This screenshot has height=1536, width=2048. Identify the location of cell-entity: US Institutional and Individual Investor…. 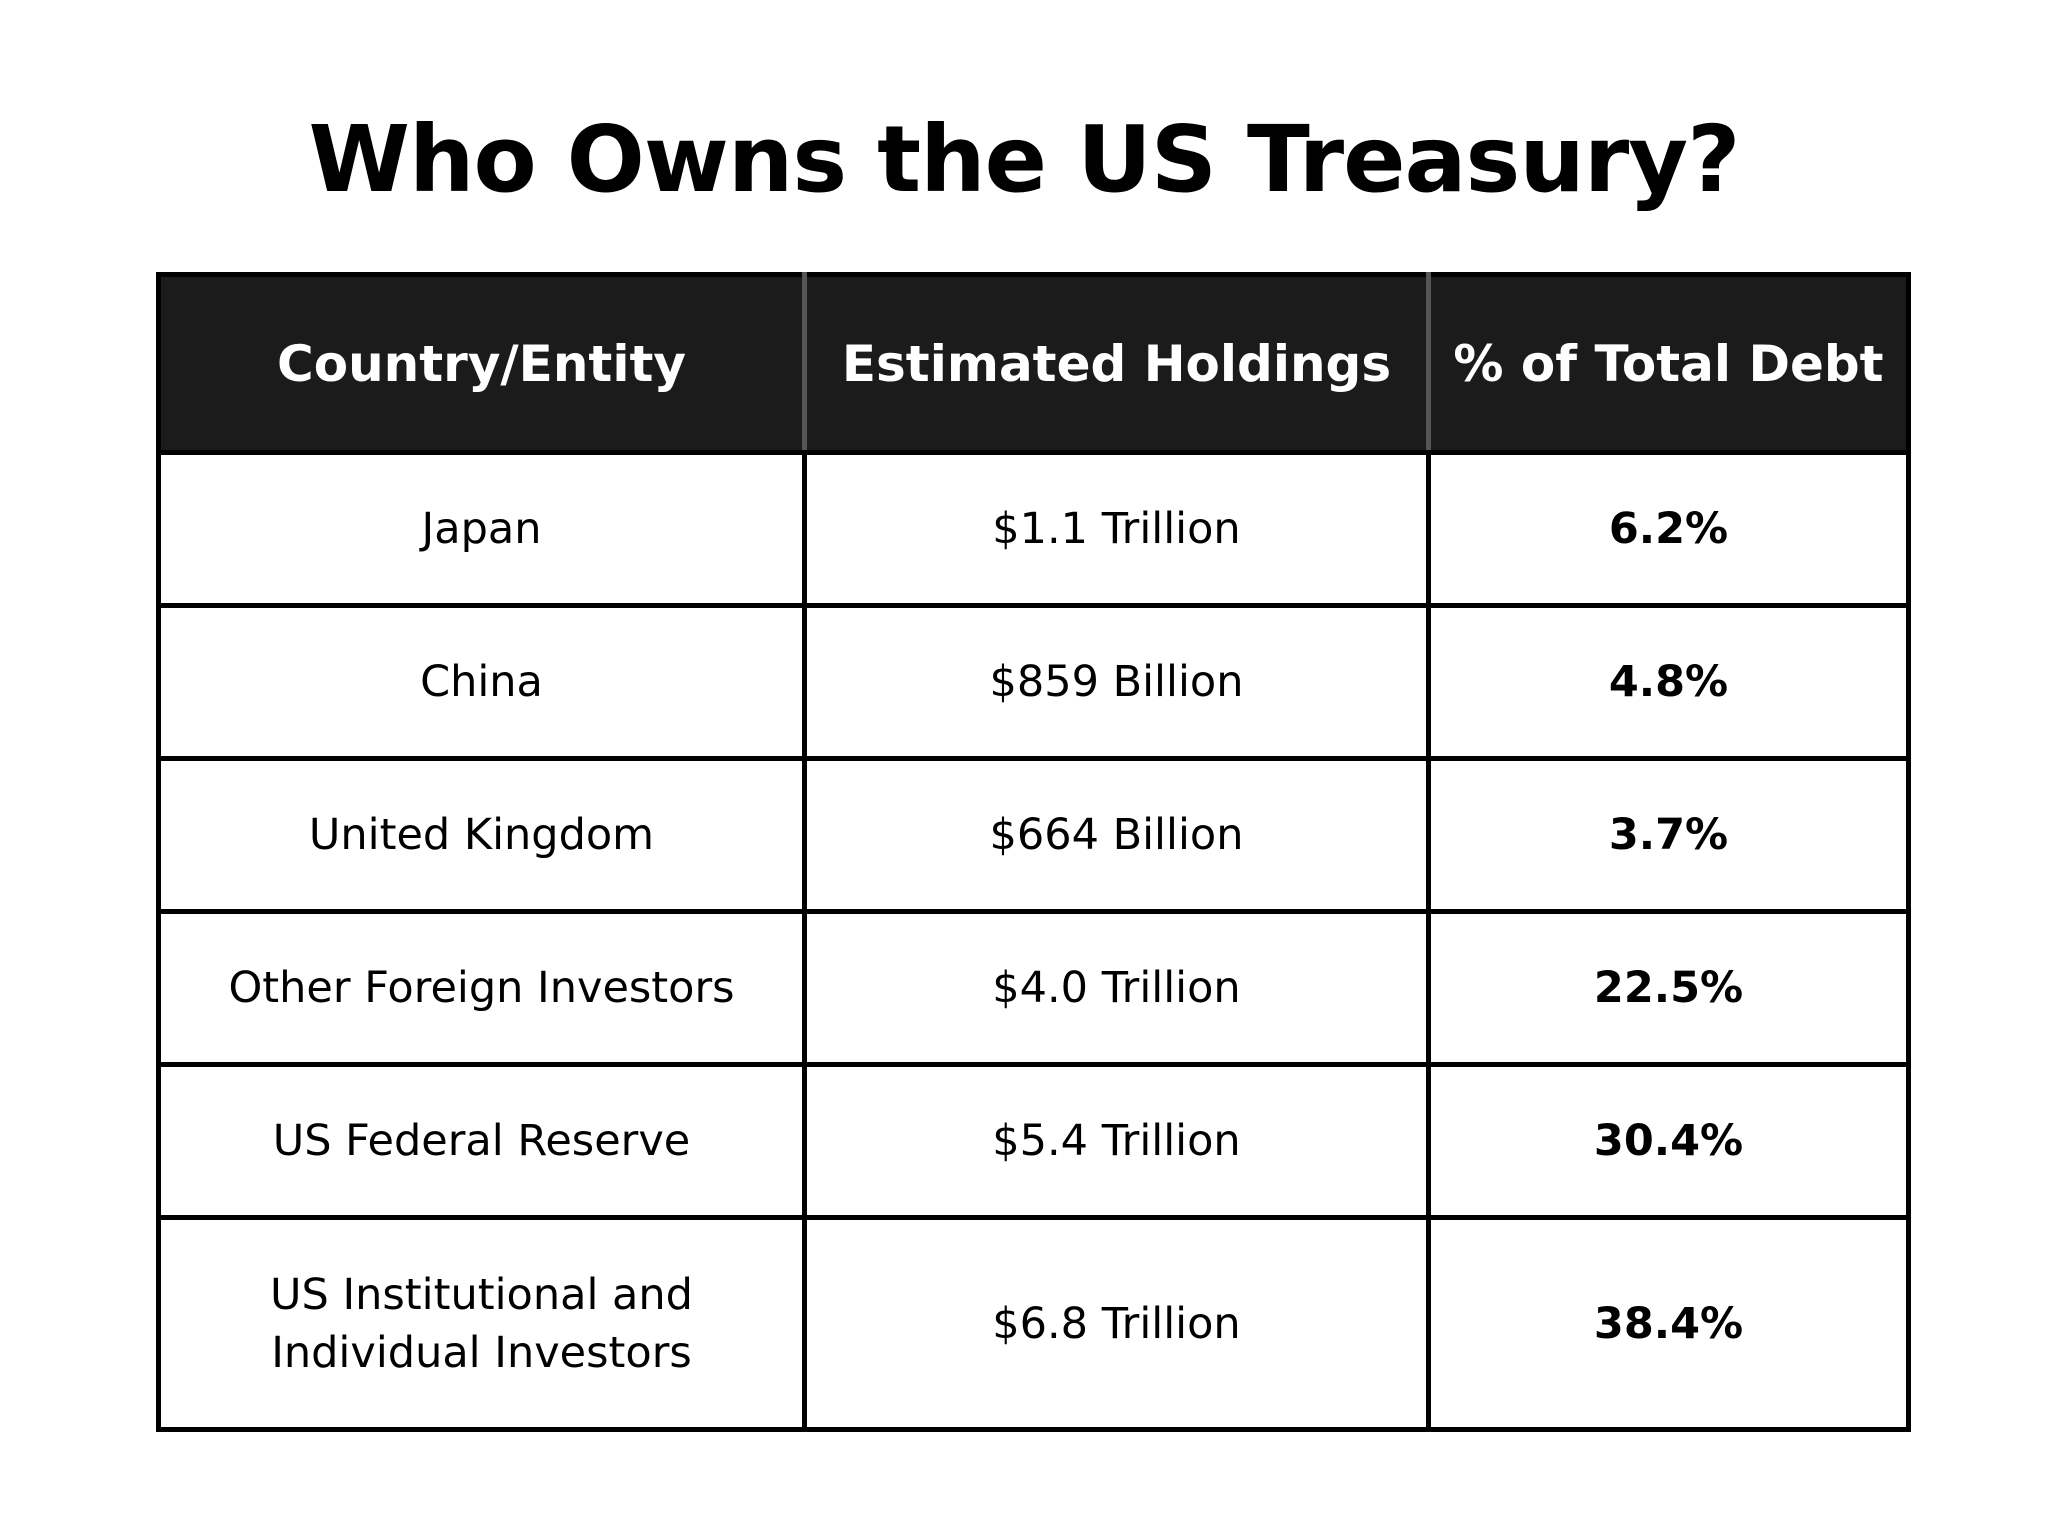
(481, 1323).